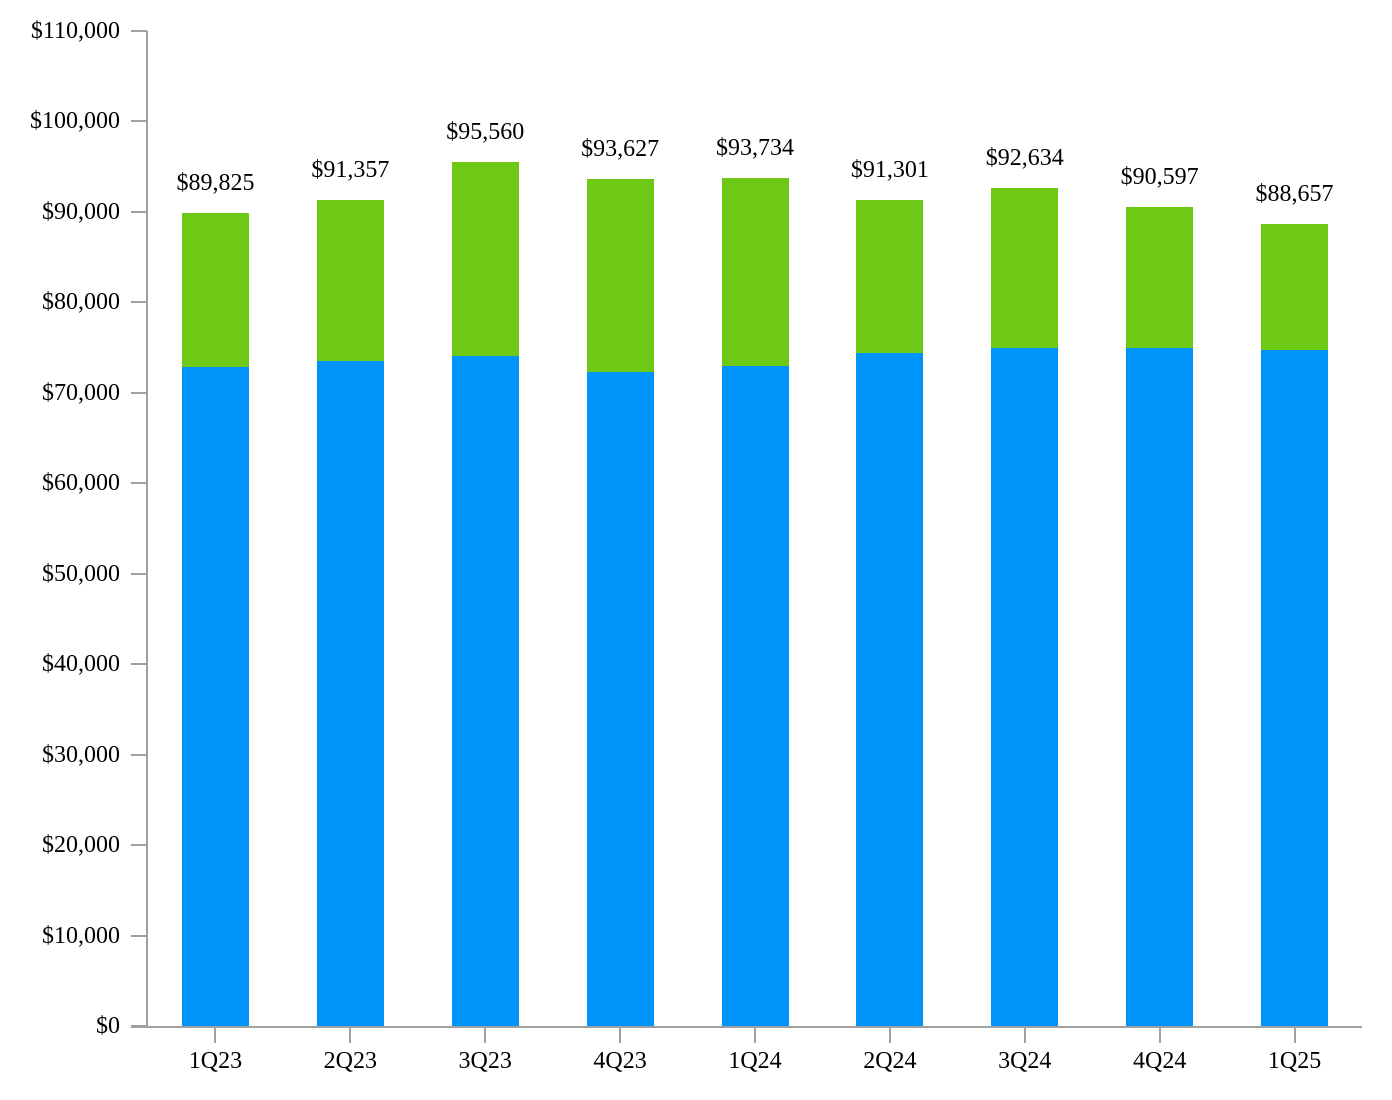 The width and height of the screenshot is (1392, 1100). Describe the element at coordinates (81, 935) in the screenshot. I see `y-axis-tick-label: $10,000` at that location.